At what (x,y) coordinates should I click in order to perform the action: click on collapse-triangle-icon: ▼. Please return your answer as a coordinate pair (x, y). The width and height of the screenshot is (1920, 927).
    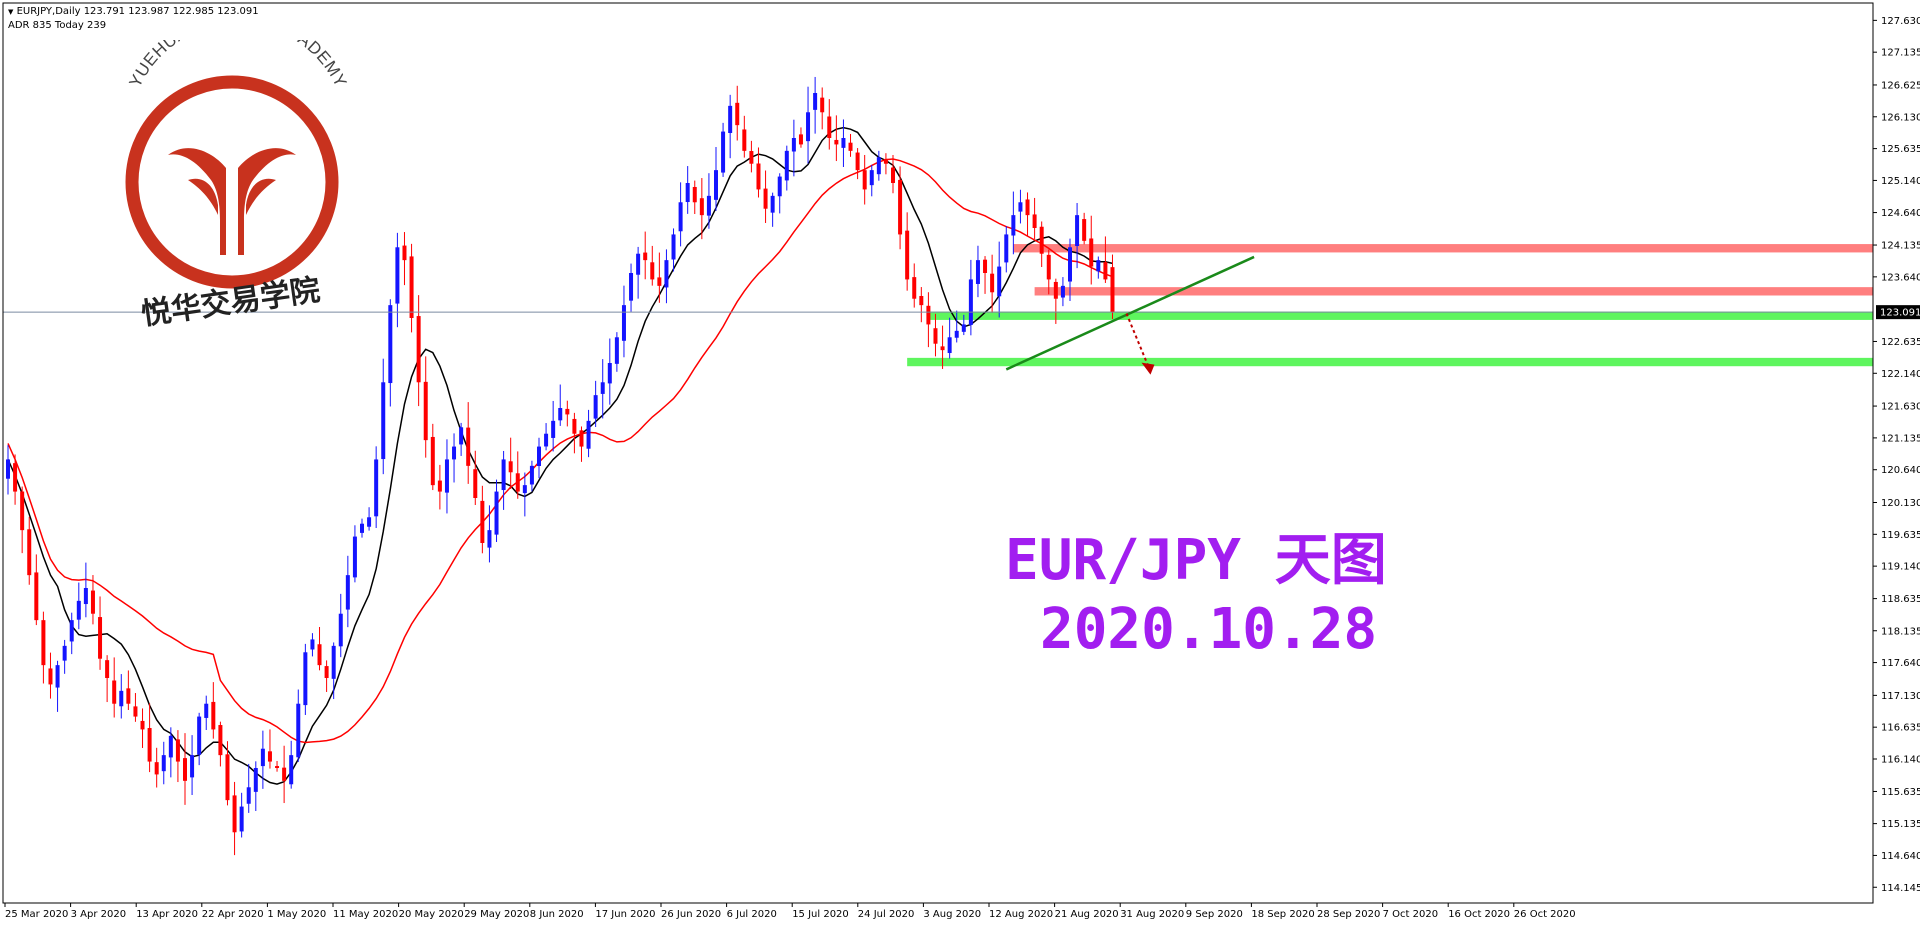
    Looking at the image, I should click on (11, 12).